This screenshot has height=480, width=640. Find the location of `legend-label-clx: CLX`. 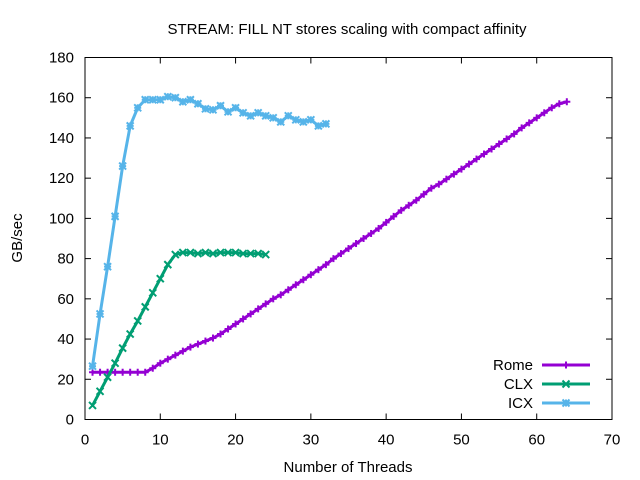

legend-label-clx: CLX is located at coordinates (518, 384).